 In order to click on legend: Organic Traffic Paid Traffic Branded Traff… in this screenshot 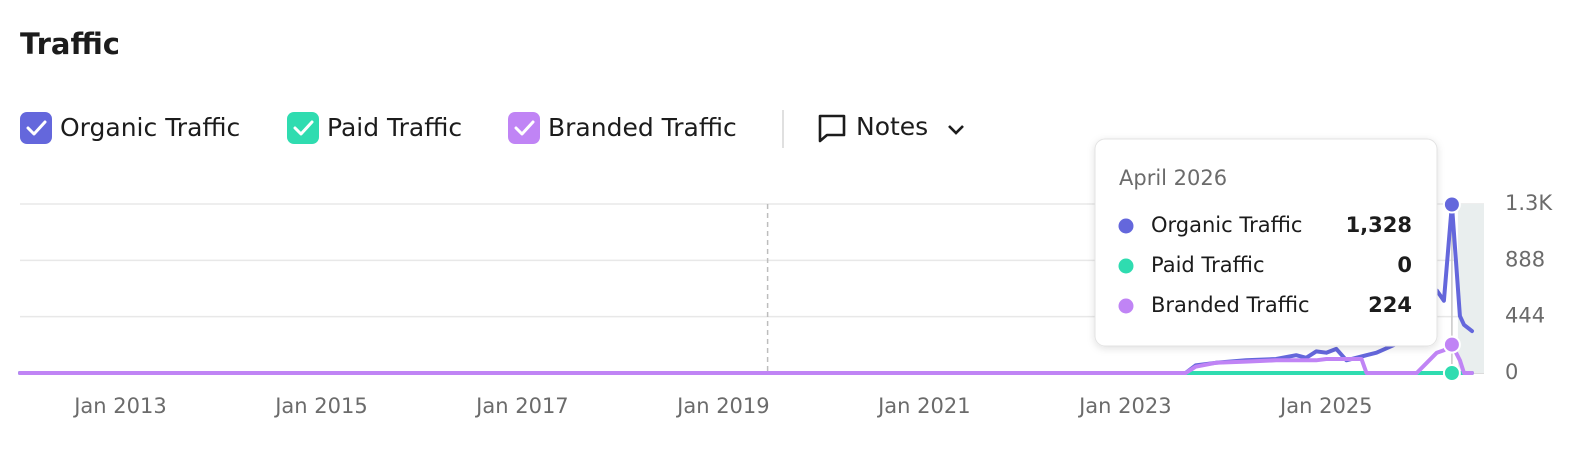, I will do `click(378, 128)`.